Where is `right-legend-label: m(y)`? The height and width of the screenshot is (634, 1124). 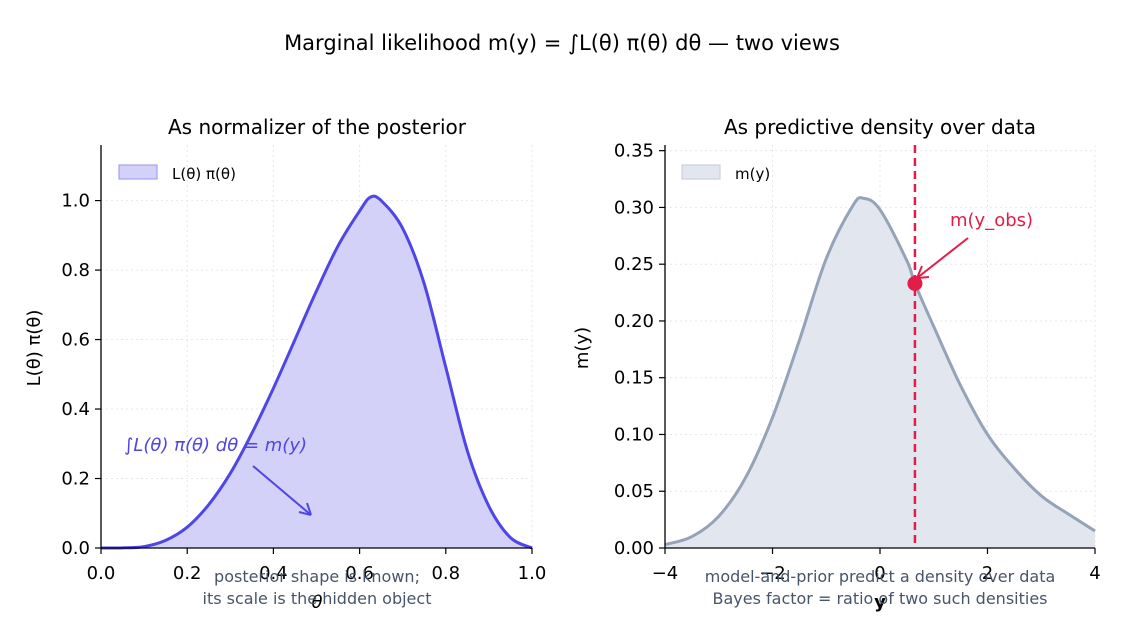
right-legend-label: m(y) is located at coordinates (752, 174).